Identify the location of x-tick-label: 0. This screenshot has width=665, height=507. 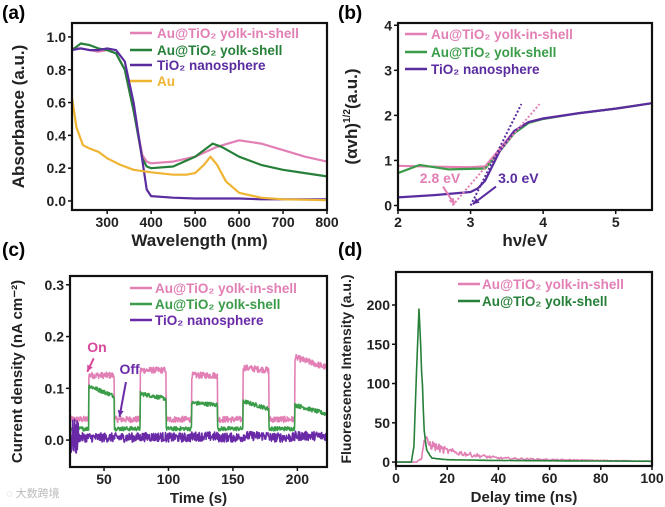
(396, 478).